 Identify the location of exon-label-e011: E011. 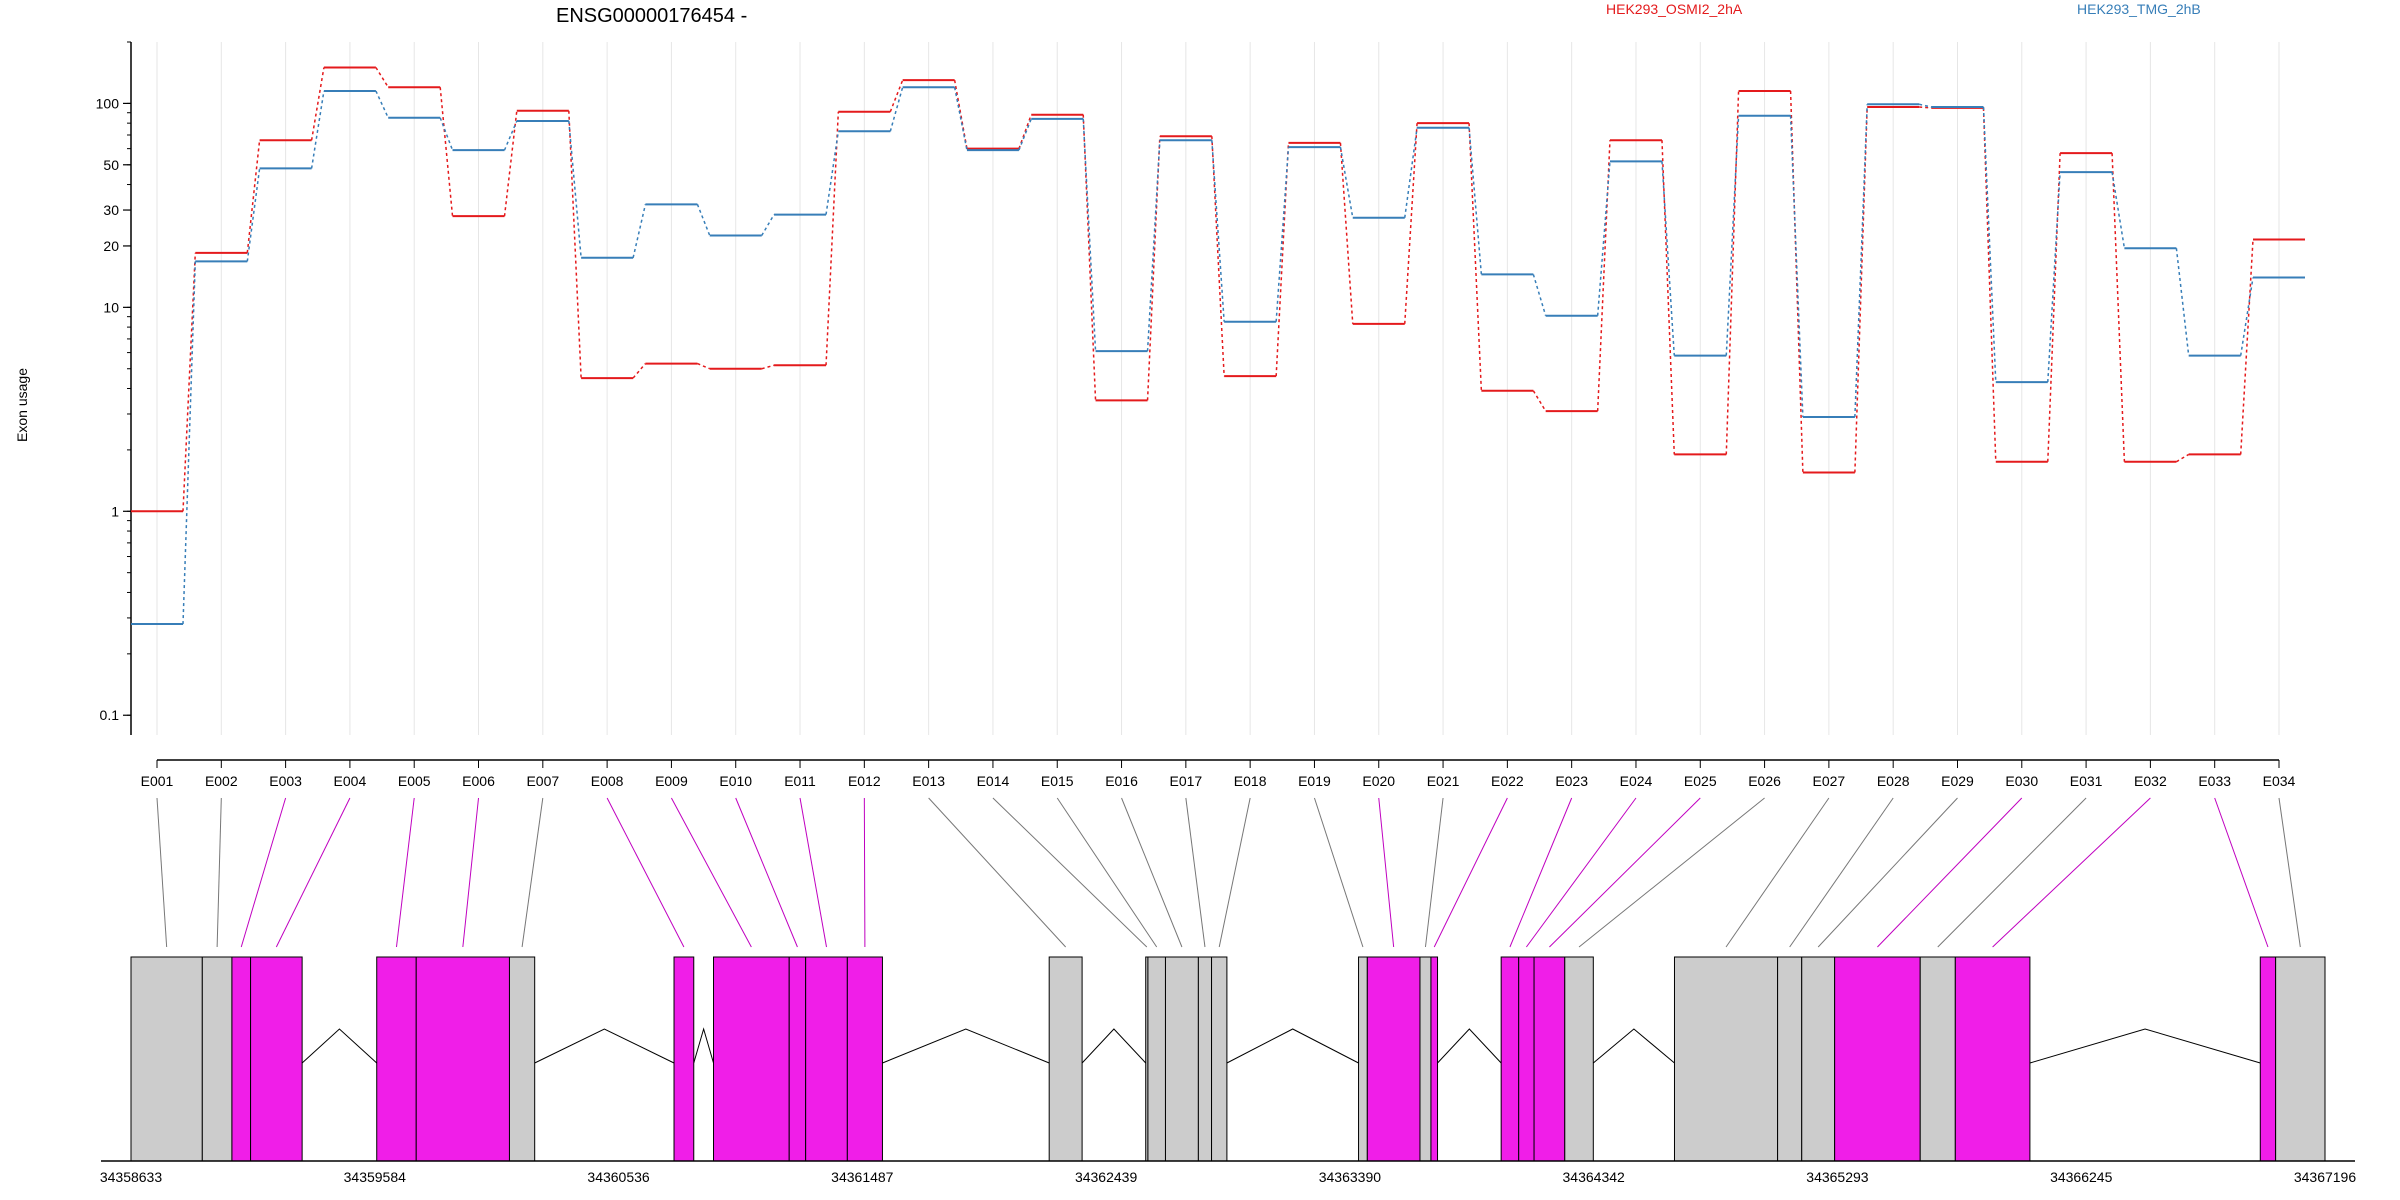
(800, 781).